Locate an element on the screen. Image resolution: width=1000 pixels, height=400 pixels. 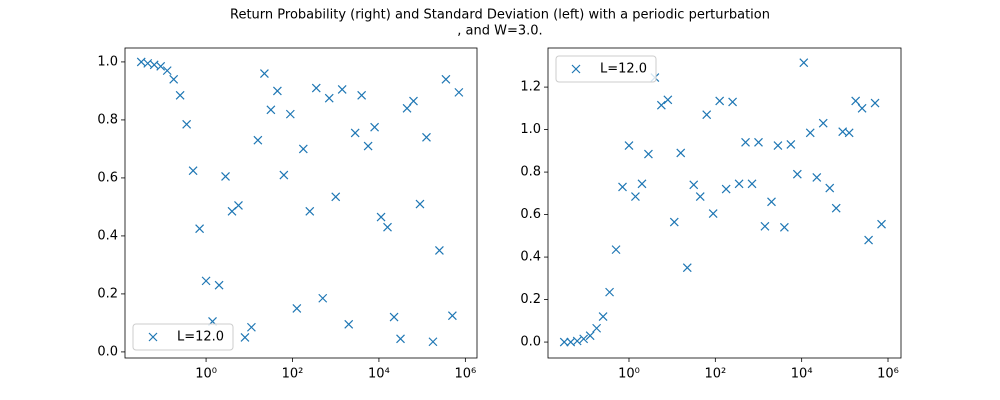
y-tick-label: 0.8 is located at coordinates (107, 119).